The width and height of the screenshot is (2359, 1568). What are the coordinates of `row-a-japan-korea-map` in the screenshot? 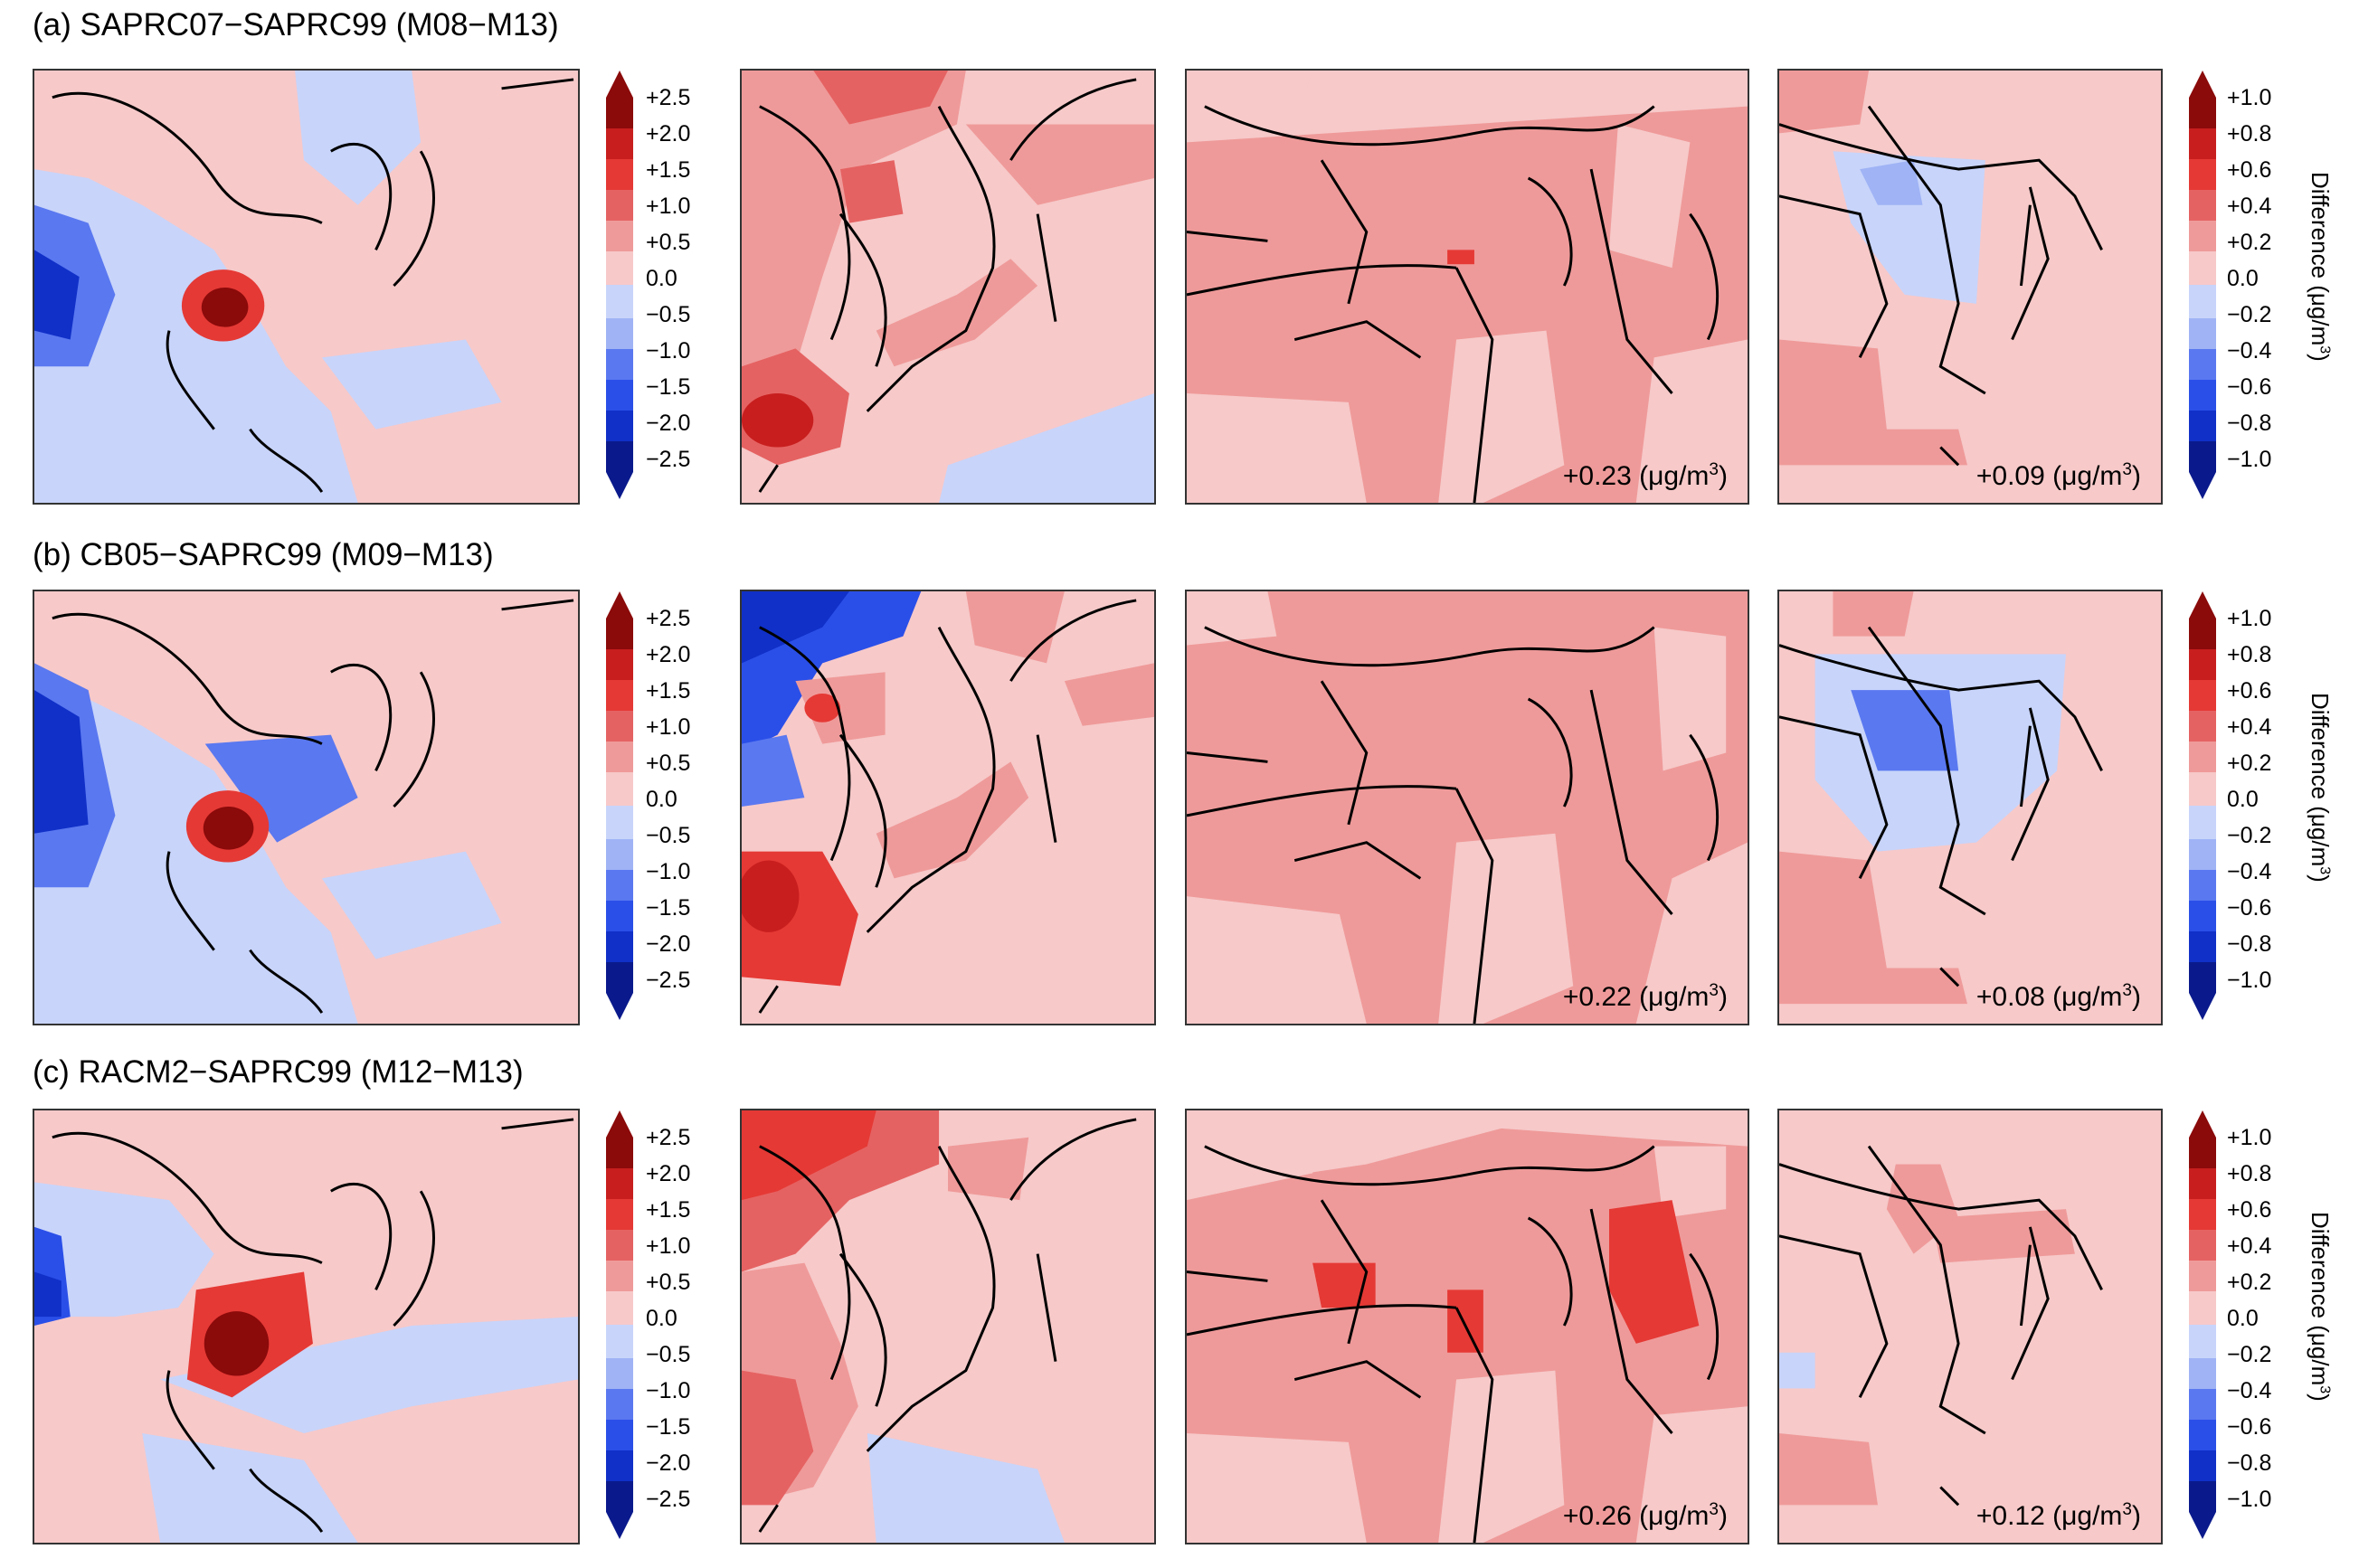 It's located at (948, 287).